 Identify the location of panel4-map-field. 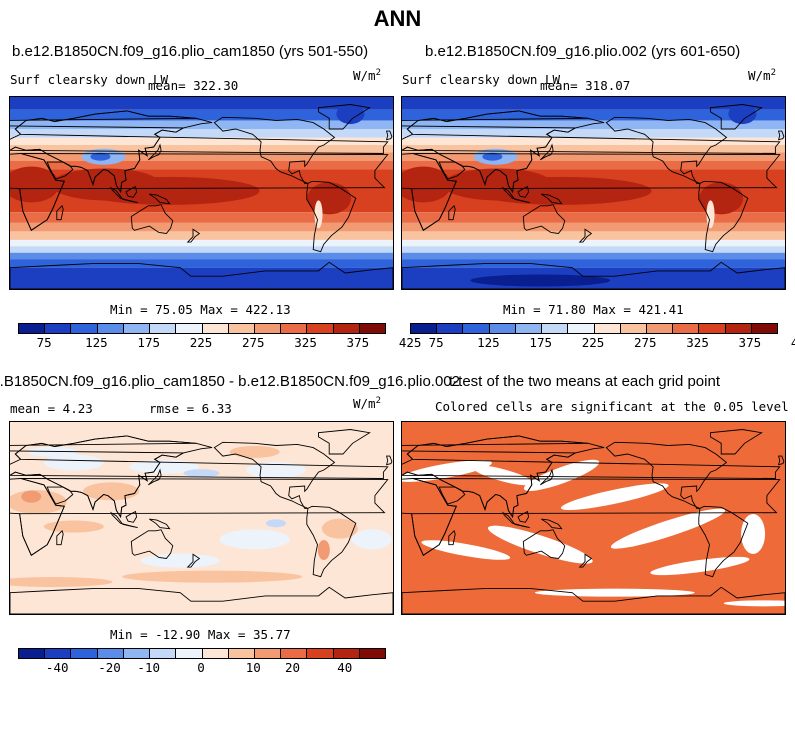
(593, 518).